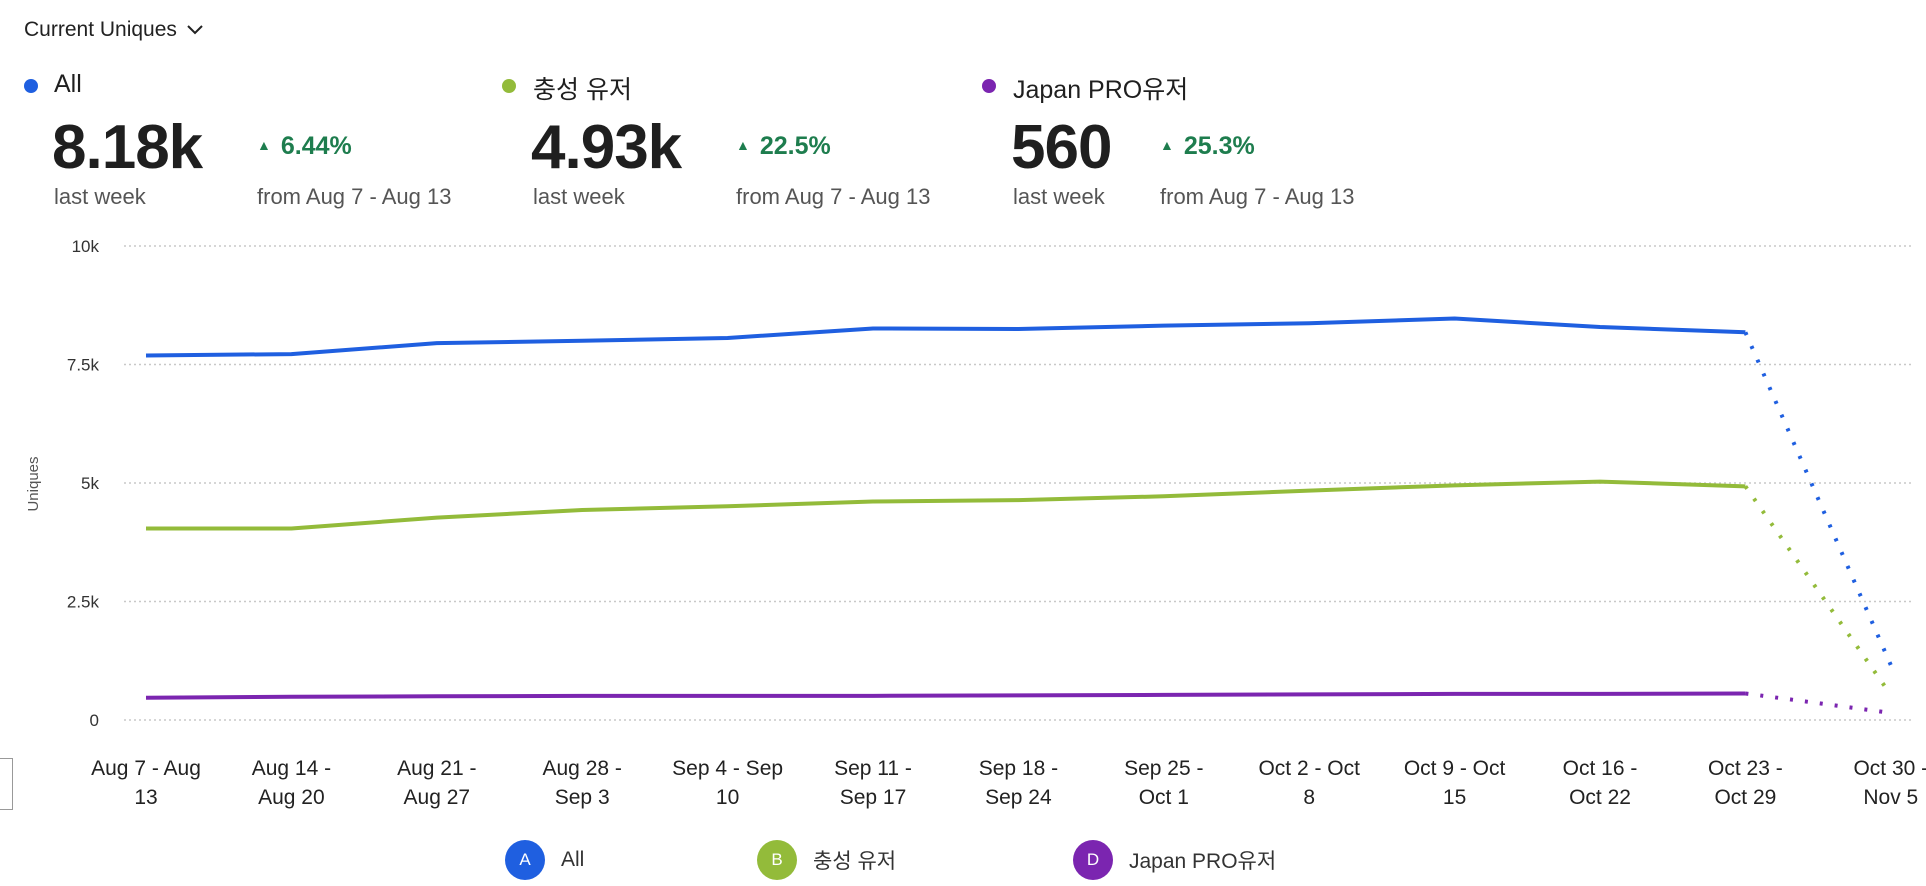  I want to click on y-tick-label: 10k, so click(86, 246).